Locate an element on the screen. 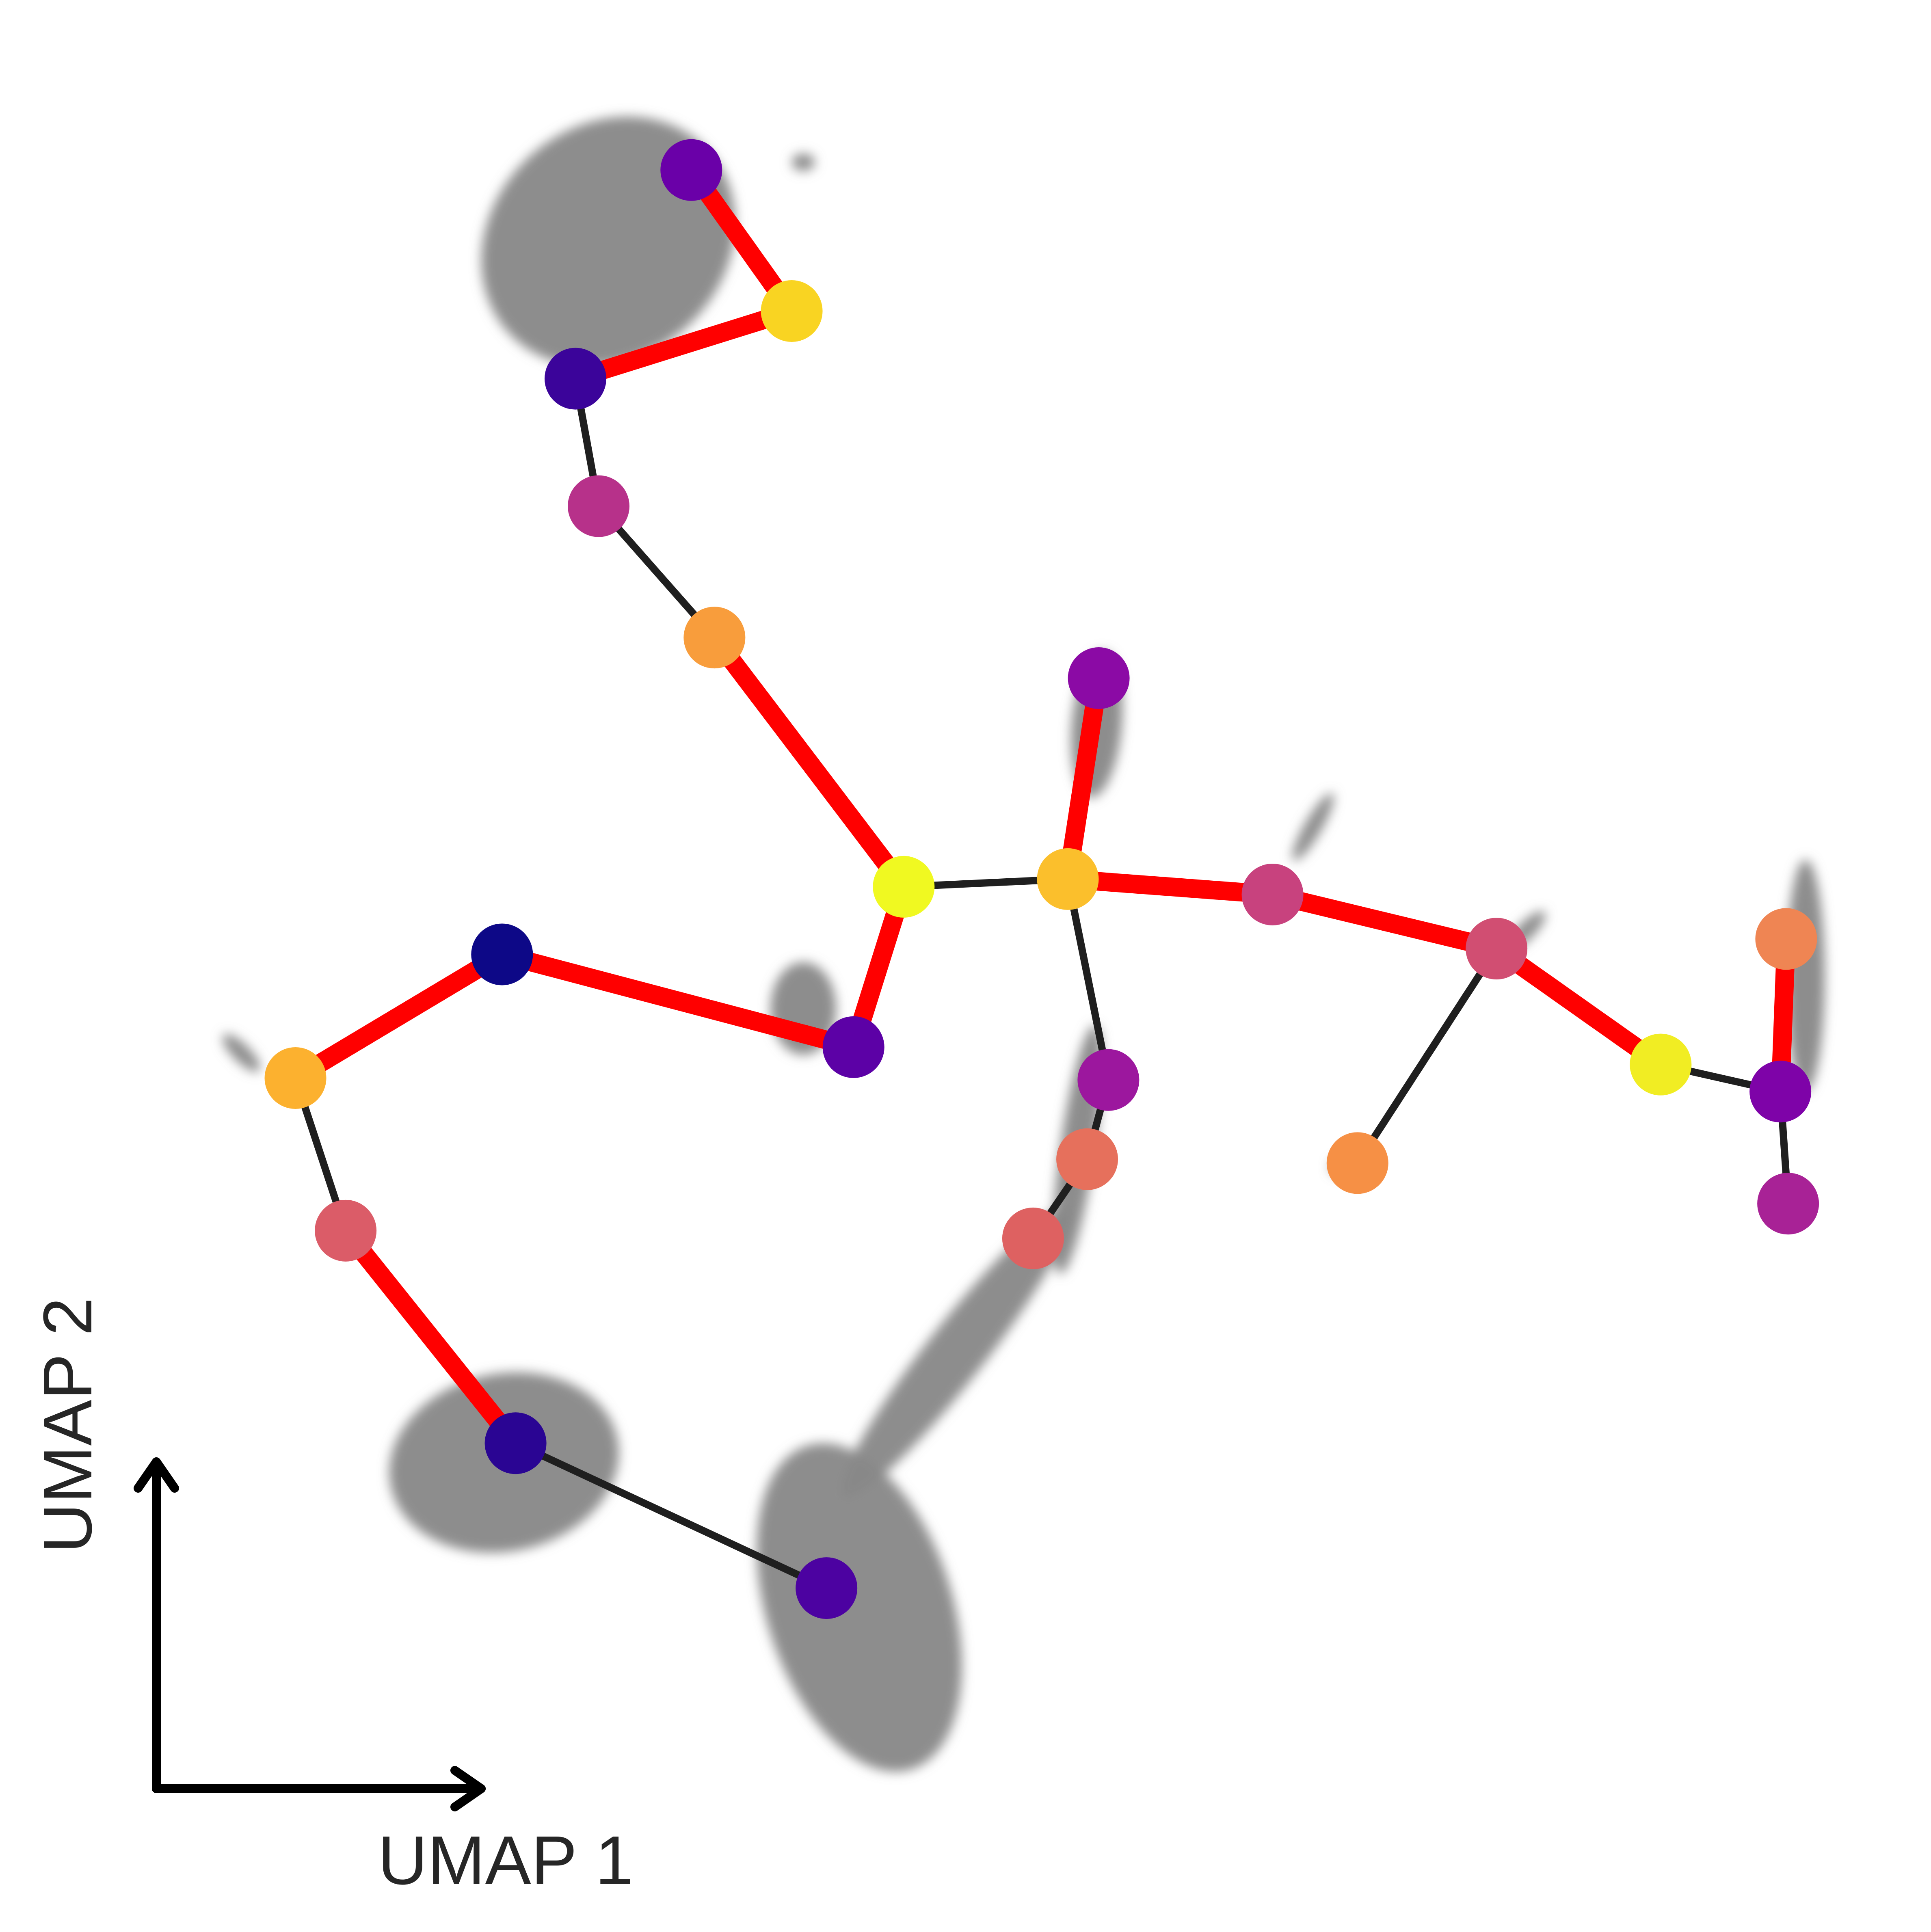 The image size is (1931, 1932). cell-cluster-stream-lower is located at coordinates (955, 1352).